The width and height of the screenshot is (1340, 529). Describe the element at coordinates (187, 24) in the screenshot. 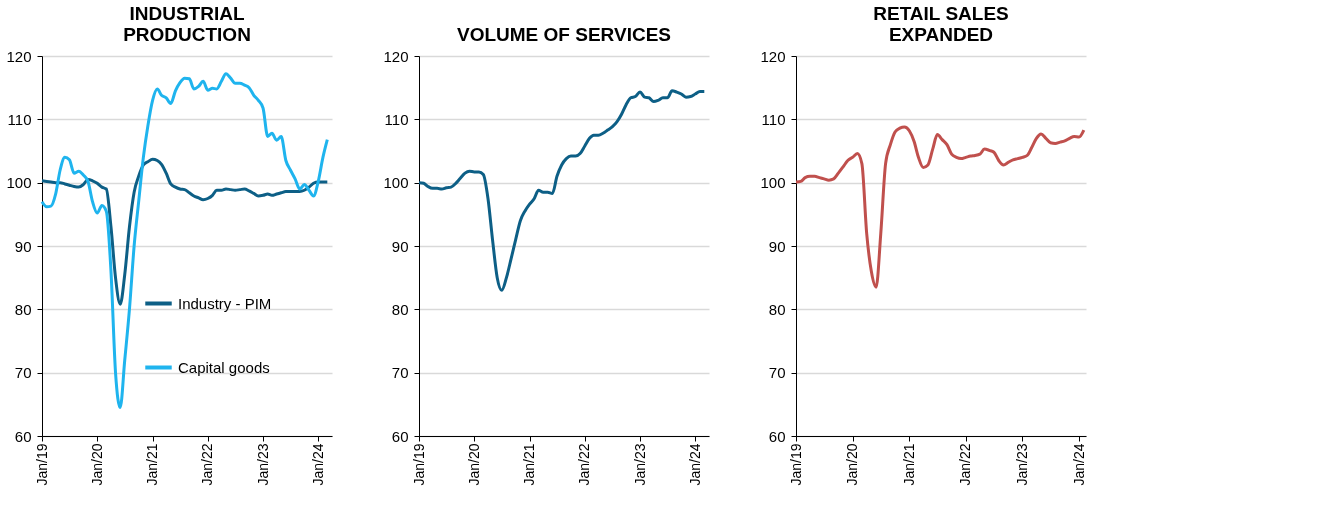

I see `chart-title: INDUSTRIAL PRODUCTION` at that location.